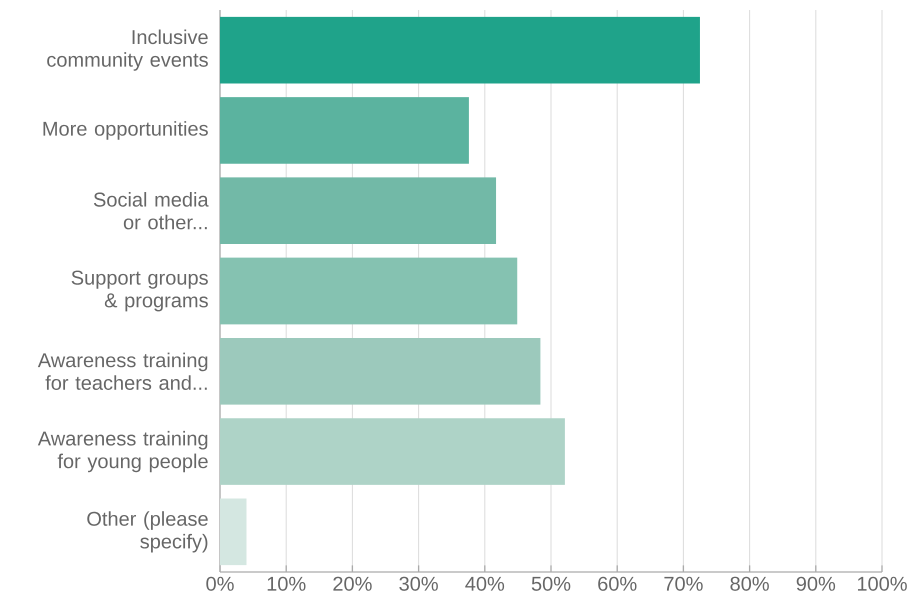 This screenshot has width=907, height=606. I want to click on x-tick-label: 60%, so click(617, 583).